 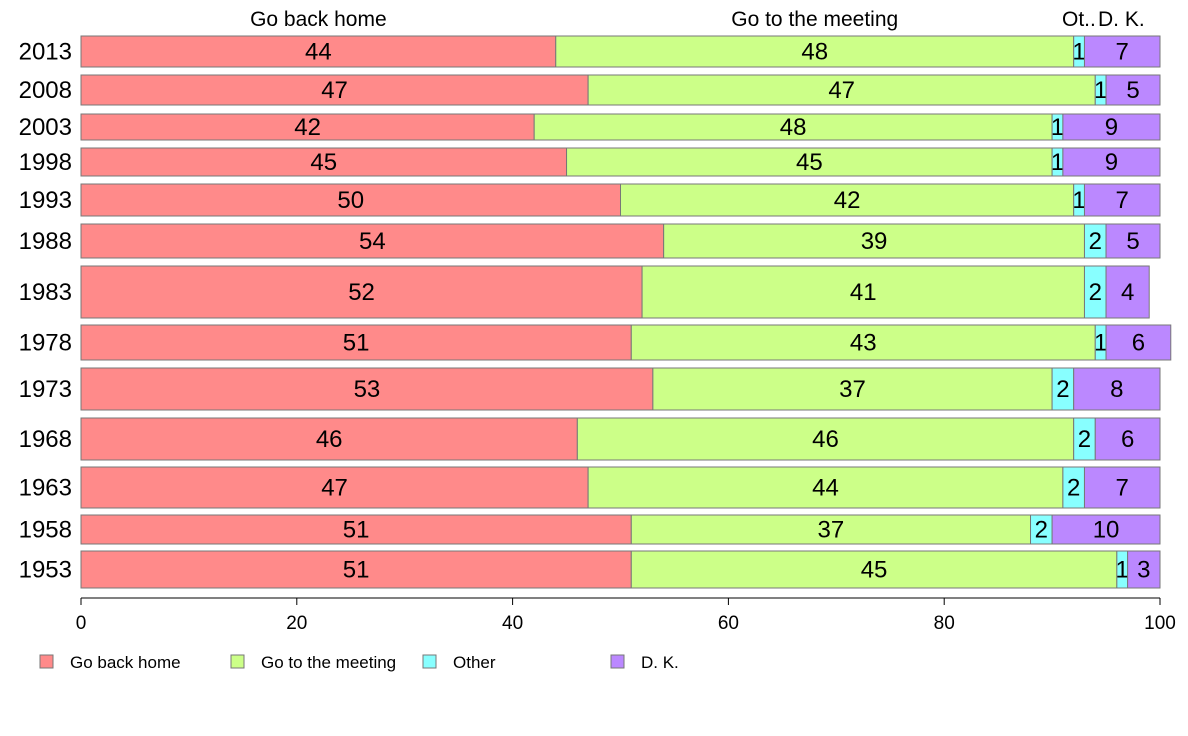 What do you see at coordinates (125, 662) in the screenshot?
I see `legend-label-0: Go back home` at bounding box center [125, 662].